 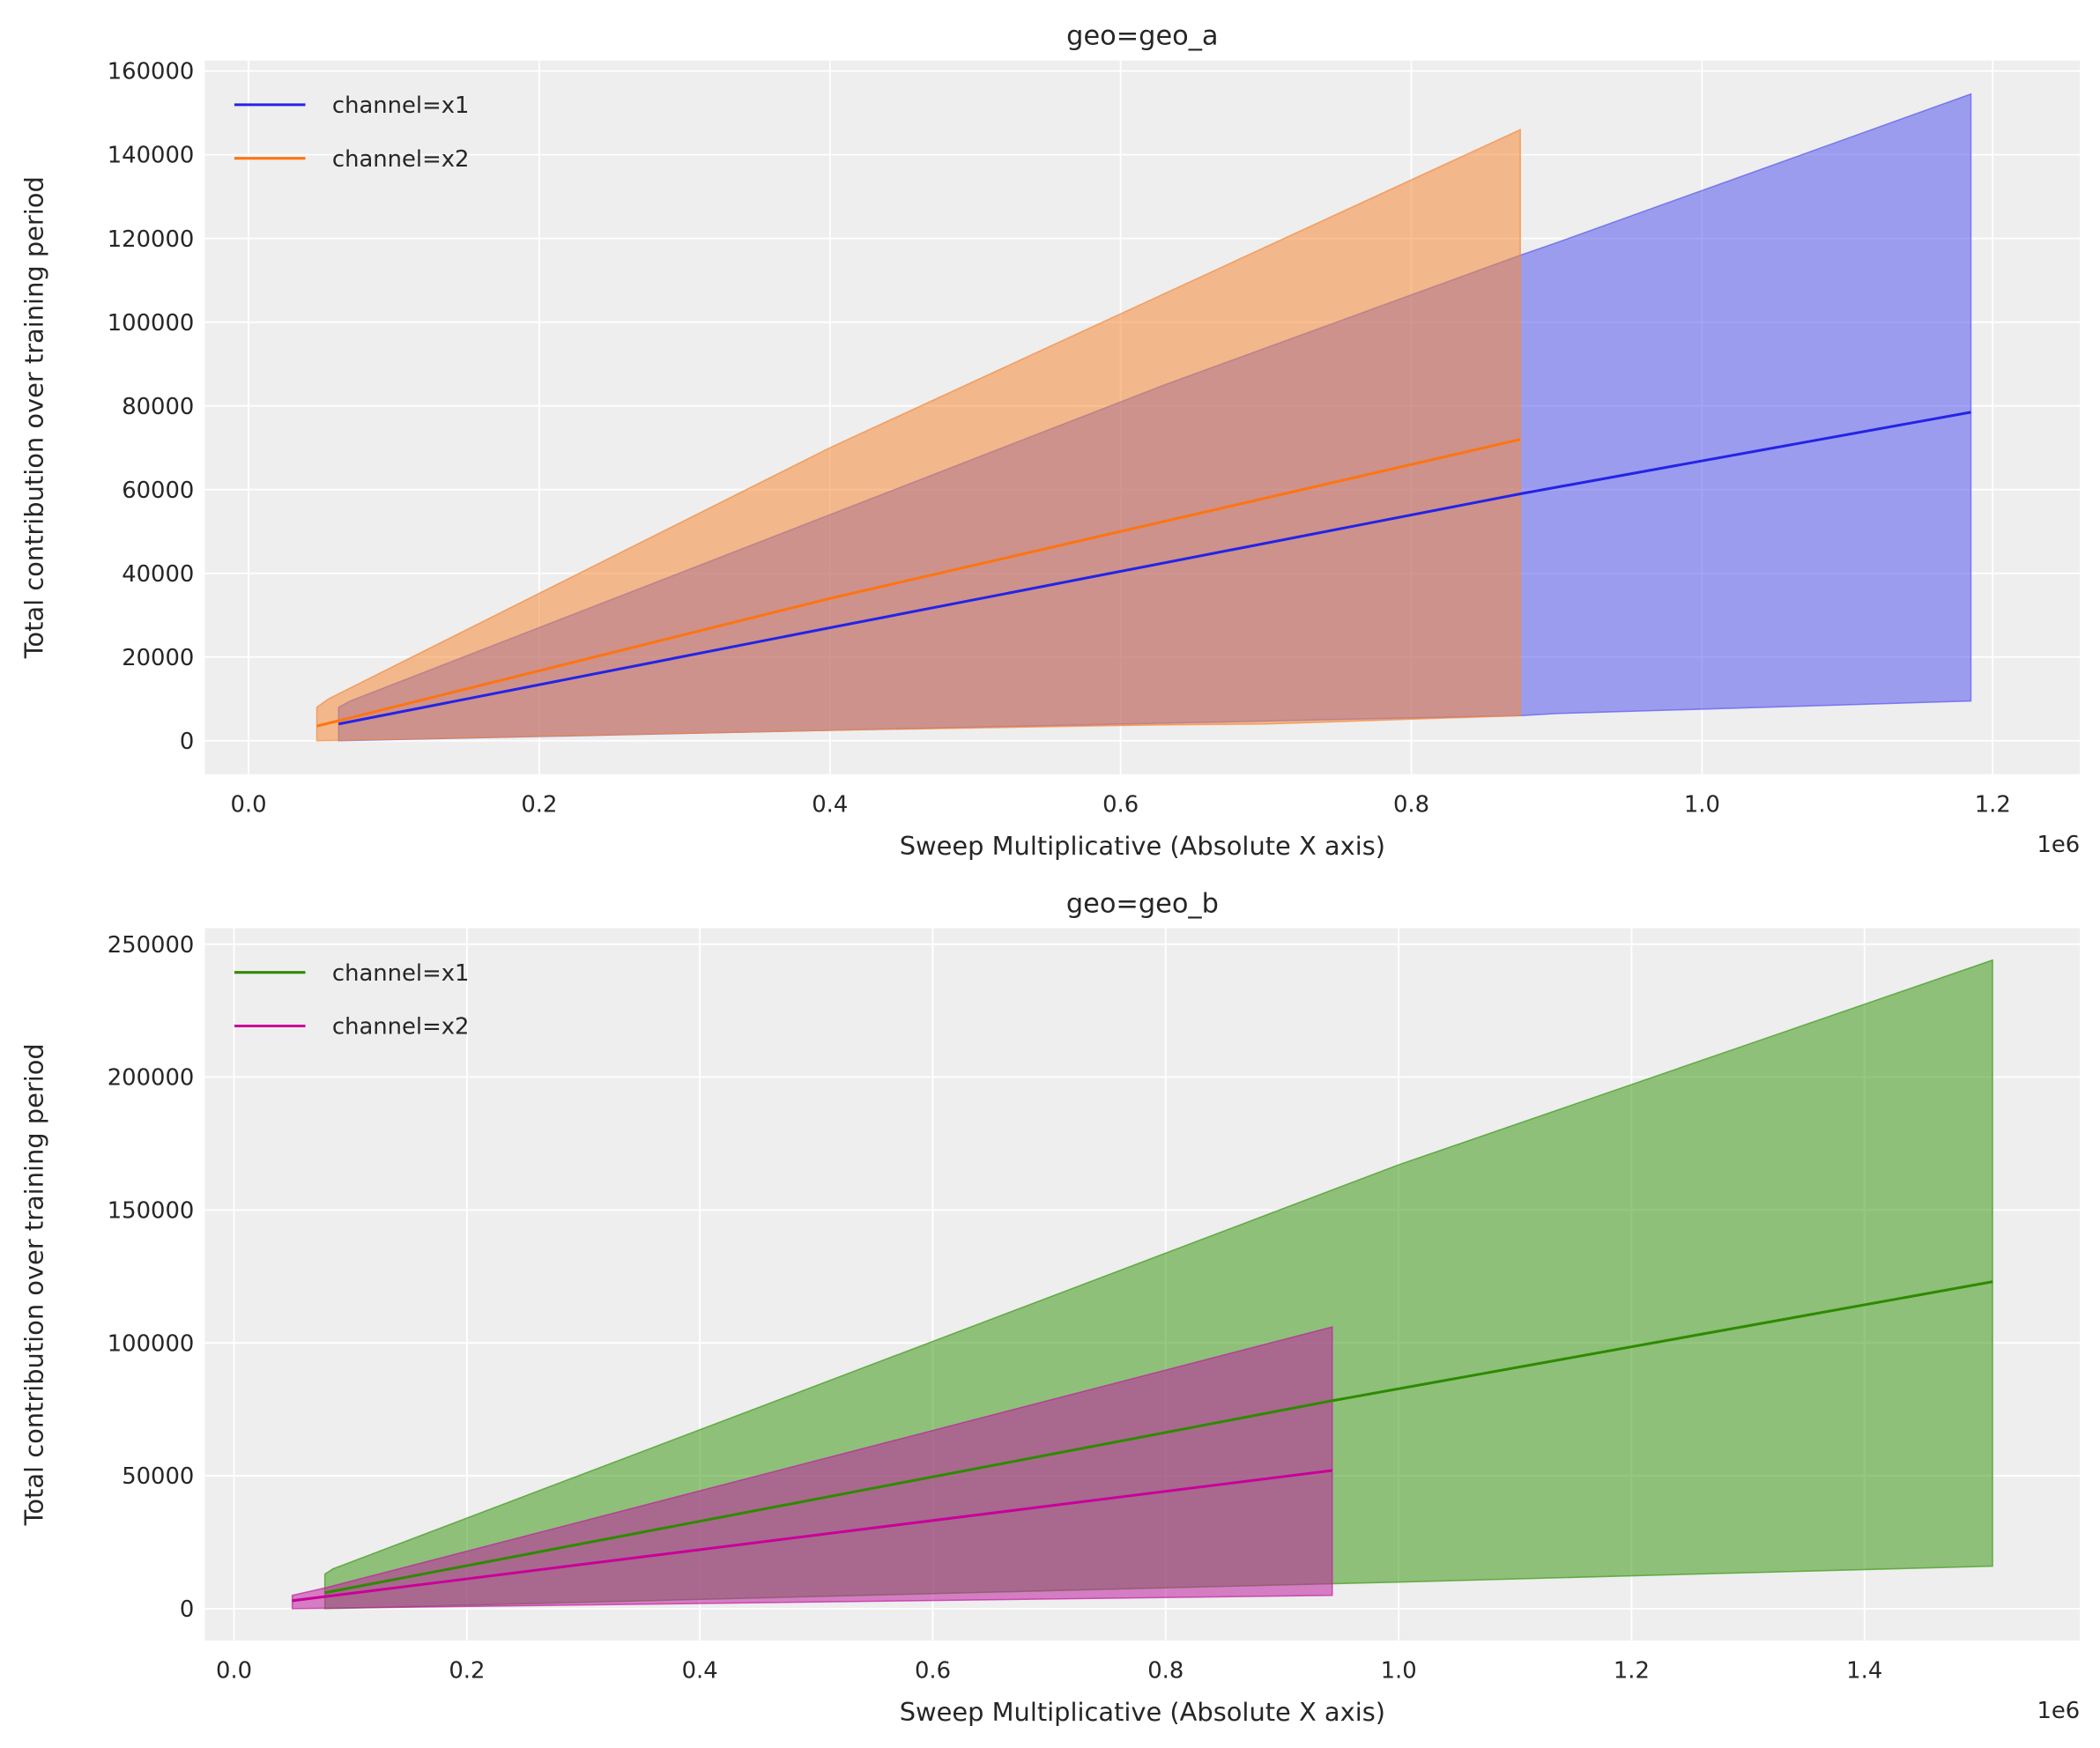 I want to click on y-tick-label: 140000, so click(x=151, y=156).